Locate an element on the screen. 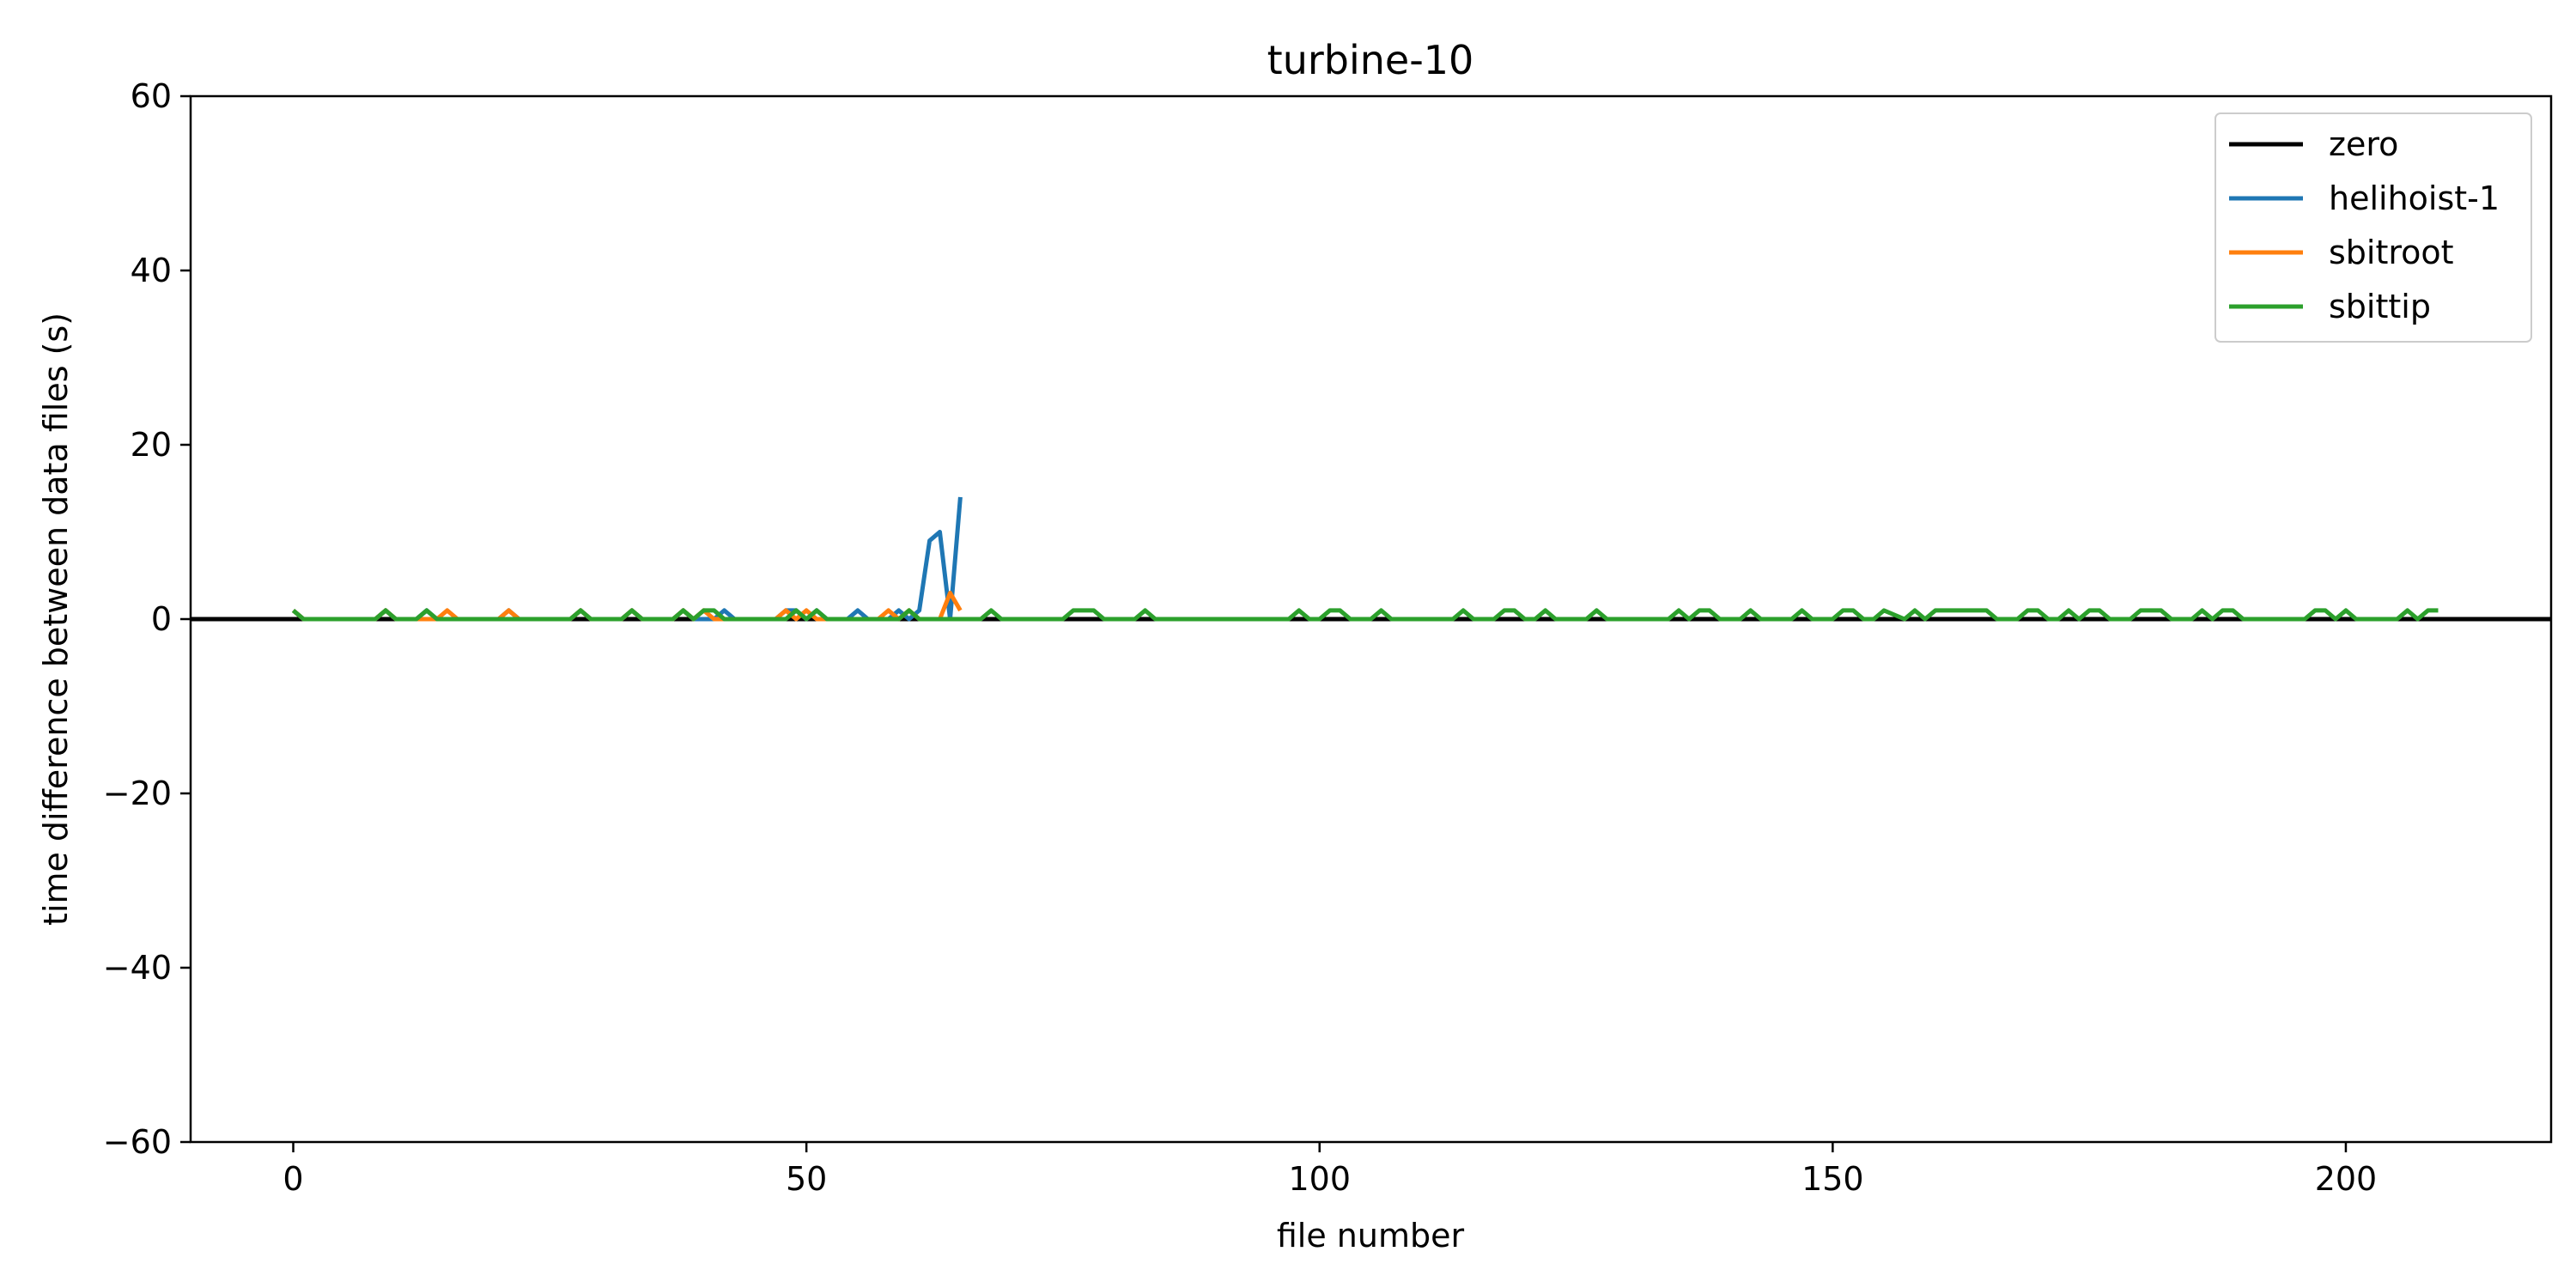 The image size is (2576, 1288). y-tick-label: 20 is located at coordinates (151, 445).